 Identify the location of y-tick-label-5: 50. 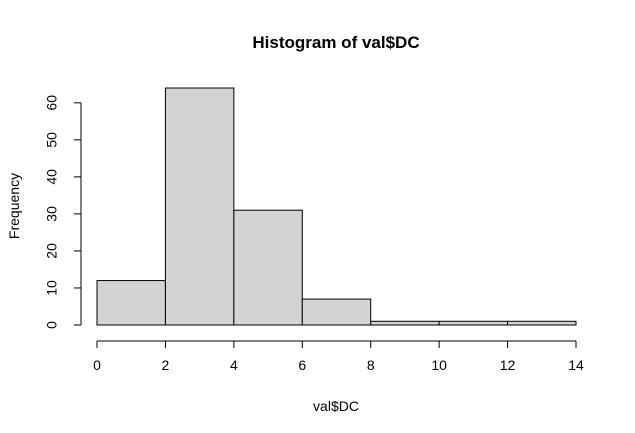
(52, 140).